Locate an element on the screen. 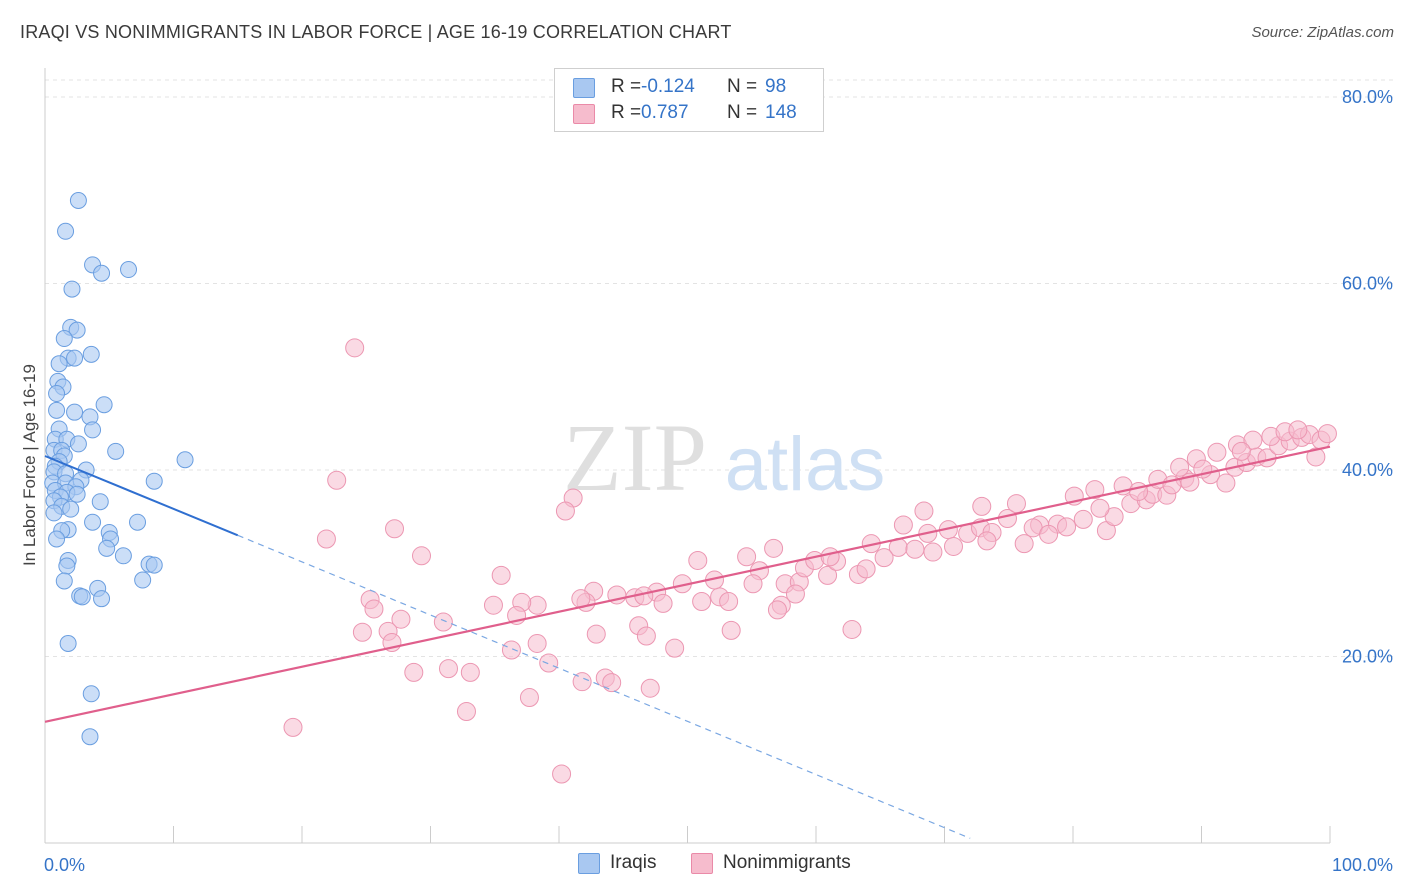  legend-n-value: 98 is located at coordinates (776, 86).